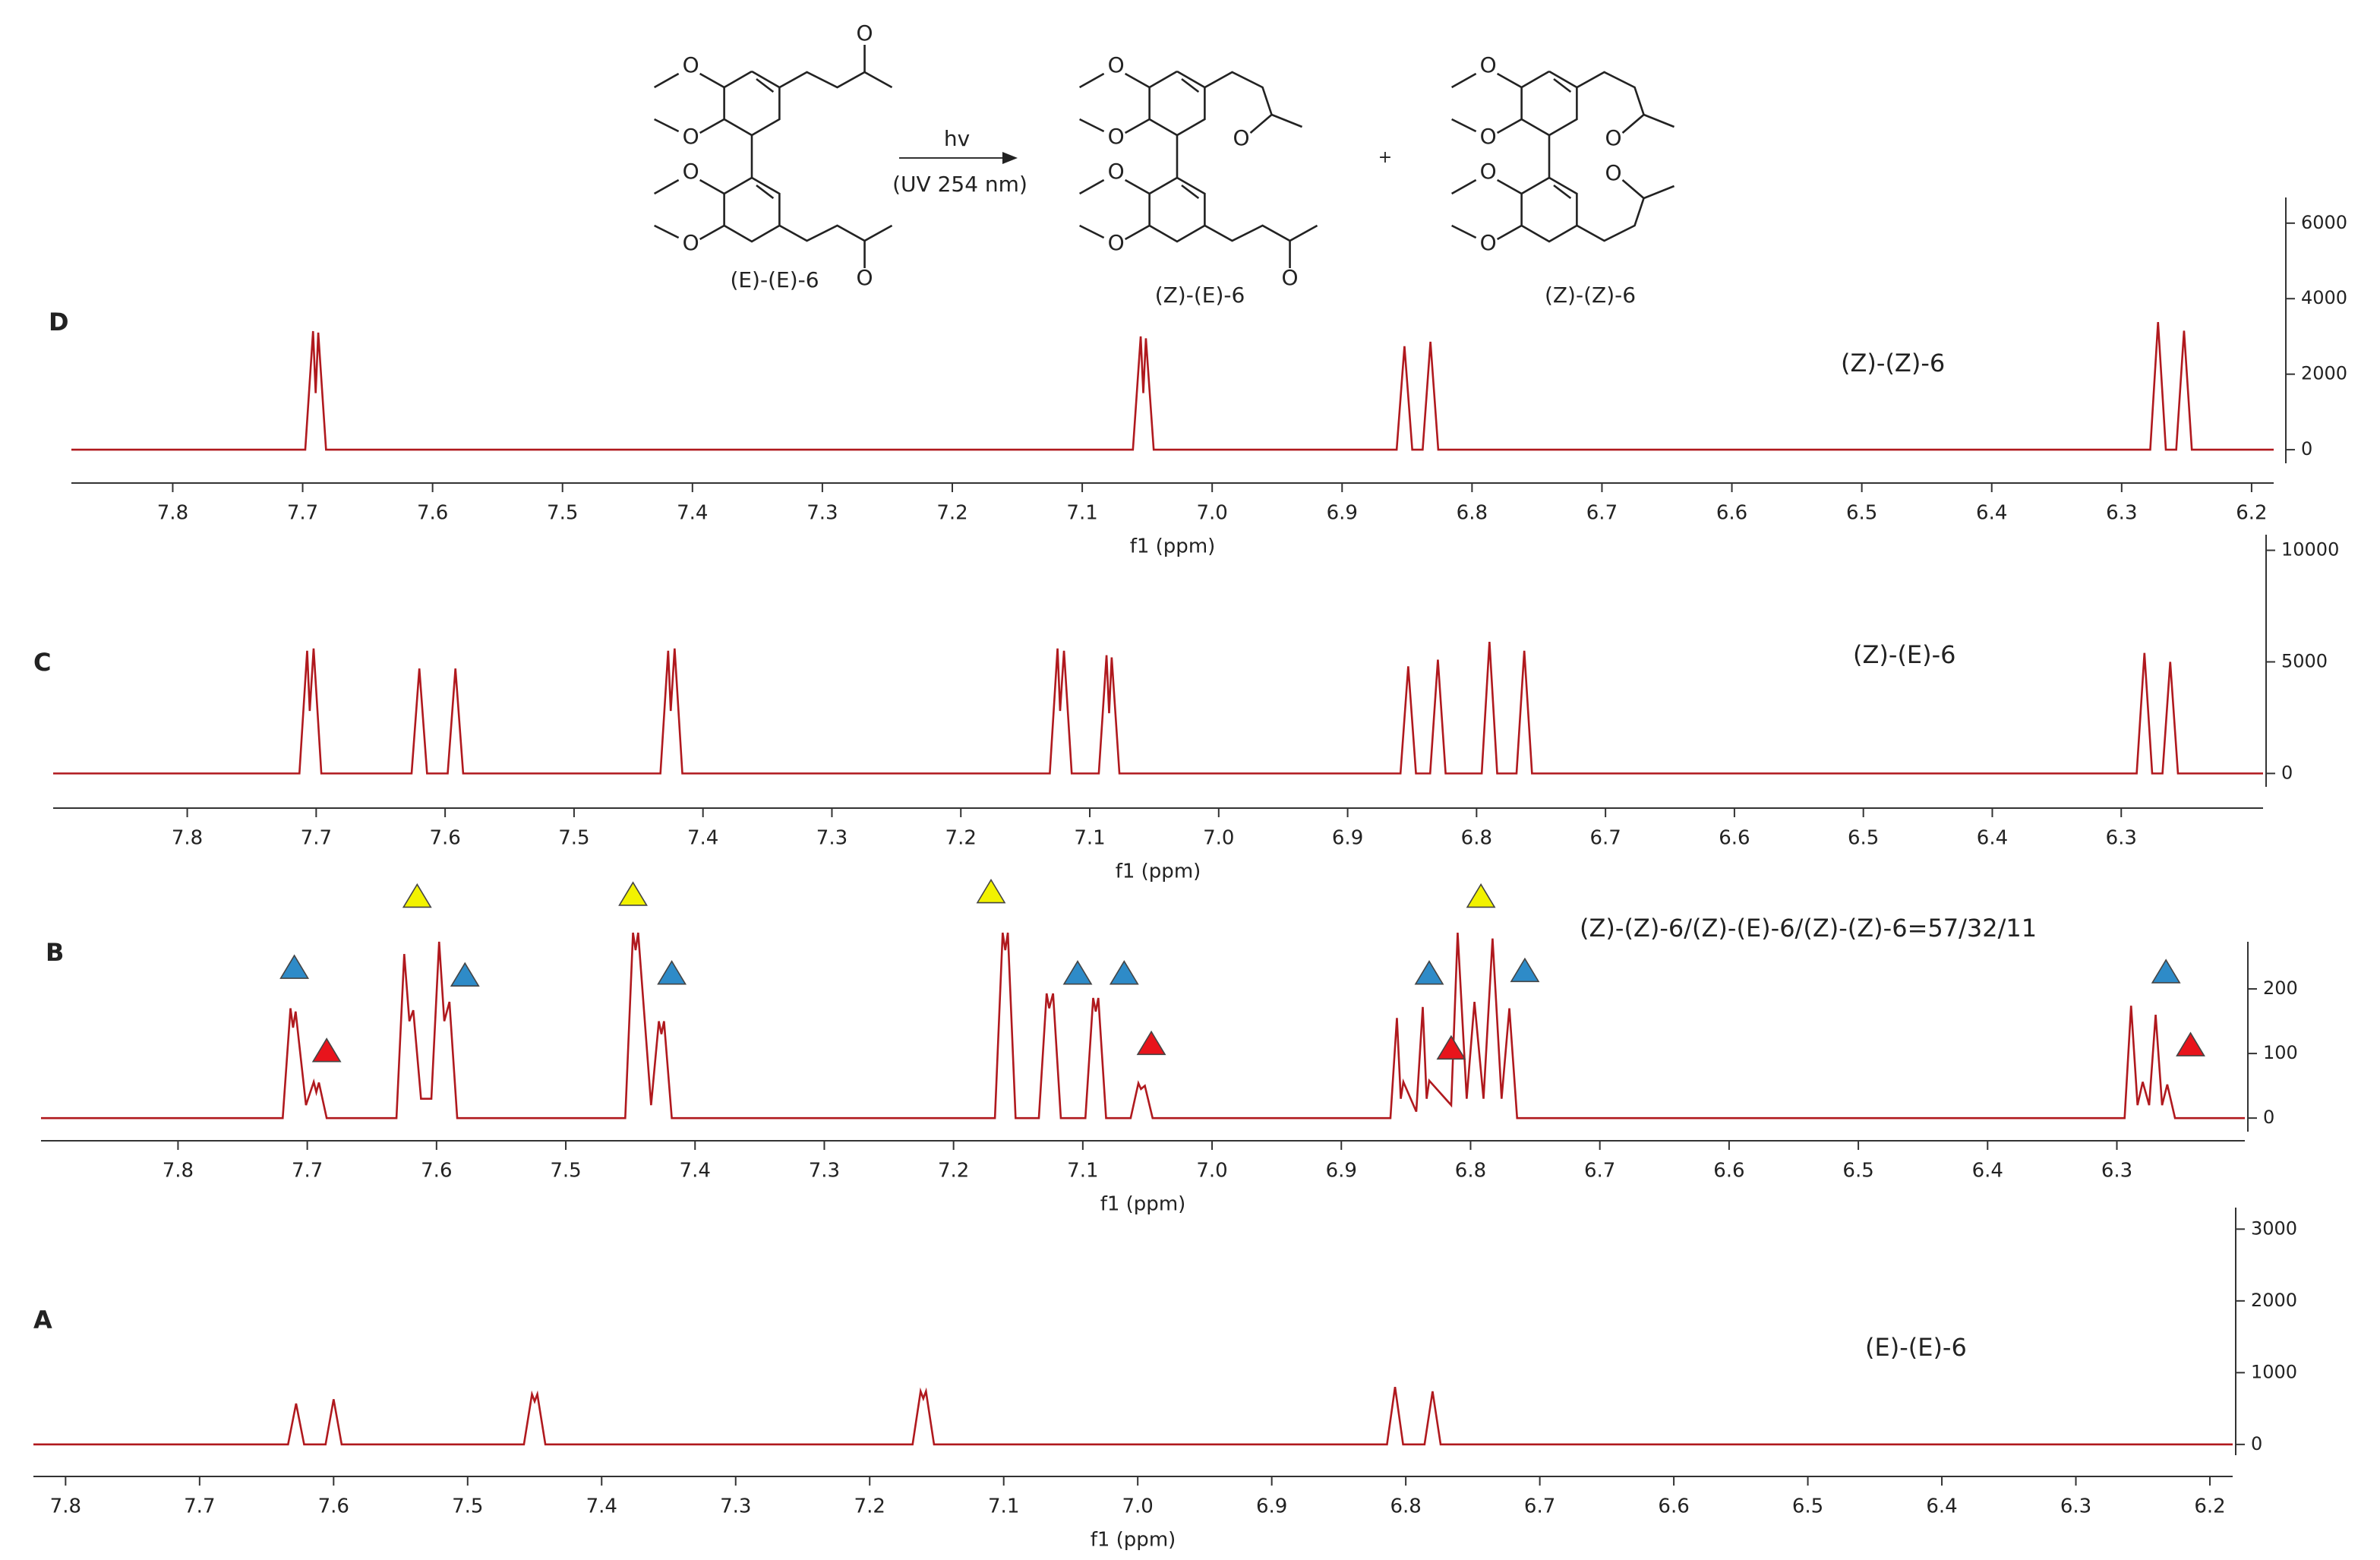 The height and width of the screenshot is (1560, 2380). I want to click on compound-label: (Z)-(E)-6, so click(1200, 295).